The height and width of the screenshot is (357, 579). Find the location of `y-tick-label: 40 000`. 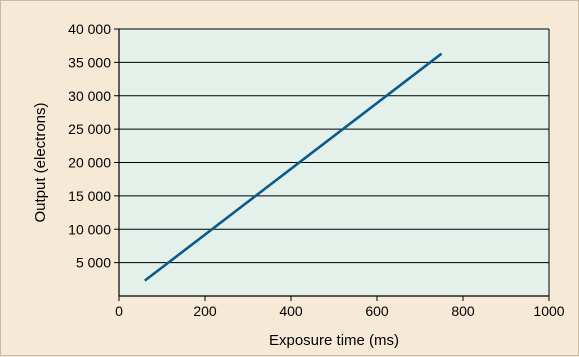

y-tick-label: 40 000 is located at coordinates (89, 29).